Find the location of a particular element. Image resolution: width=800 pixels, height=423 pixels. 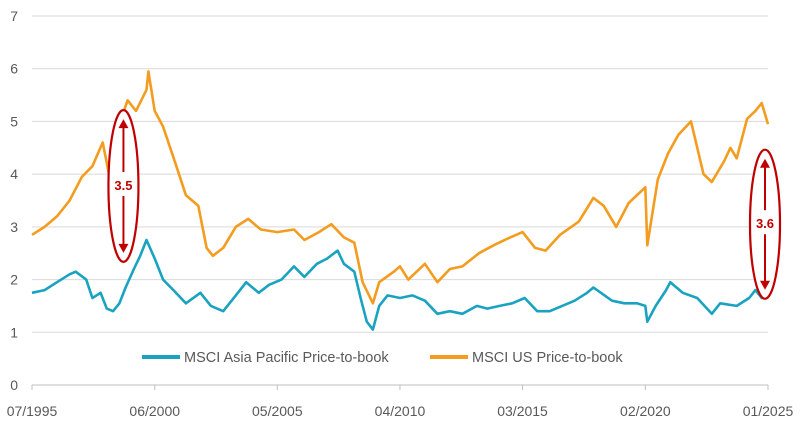

y-axis-ticks: 0 1 2 3 4 5 6 7 is located at coordinates (14, 200).